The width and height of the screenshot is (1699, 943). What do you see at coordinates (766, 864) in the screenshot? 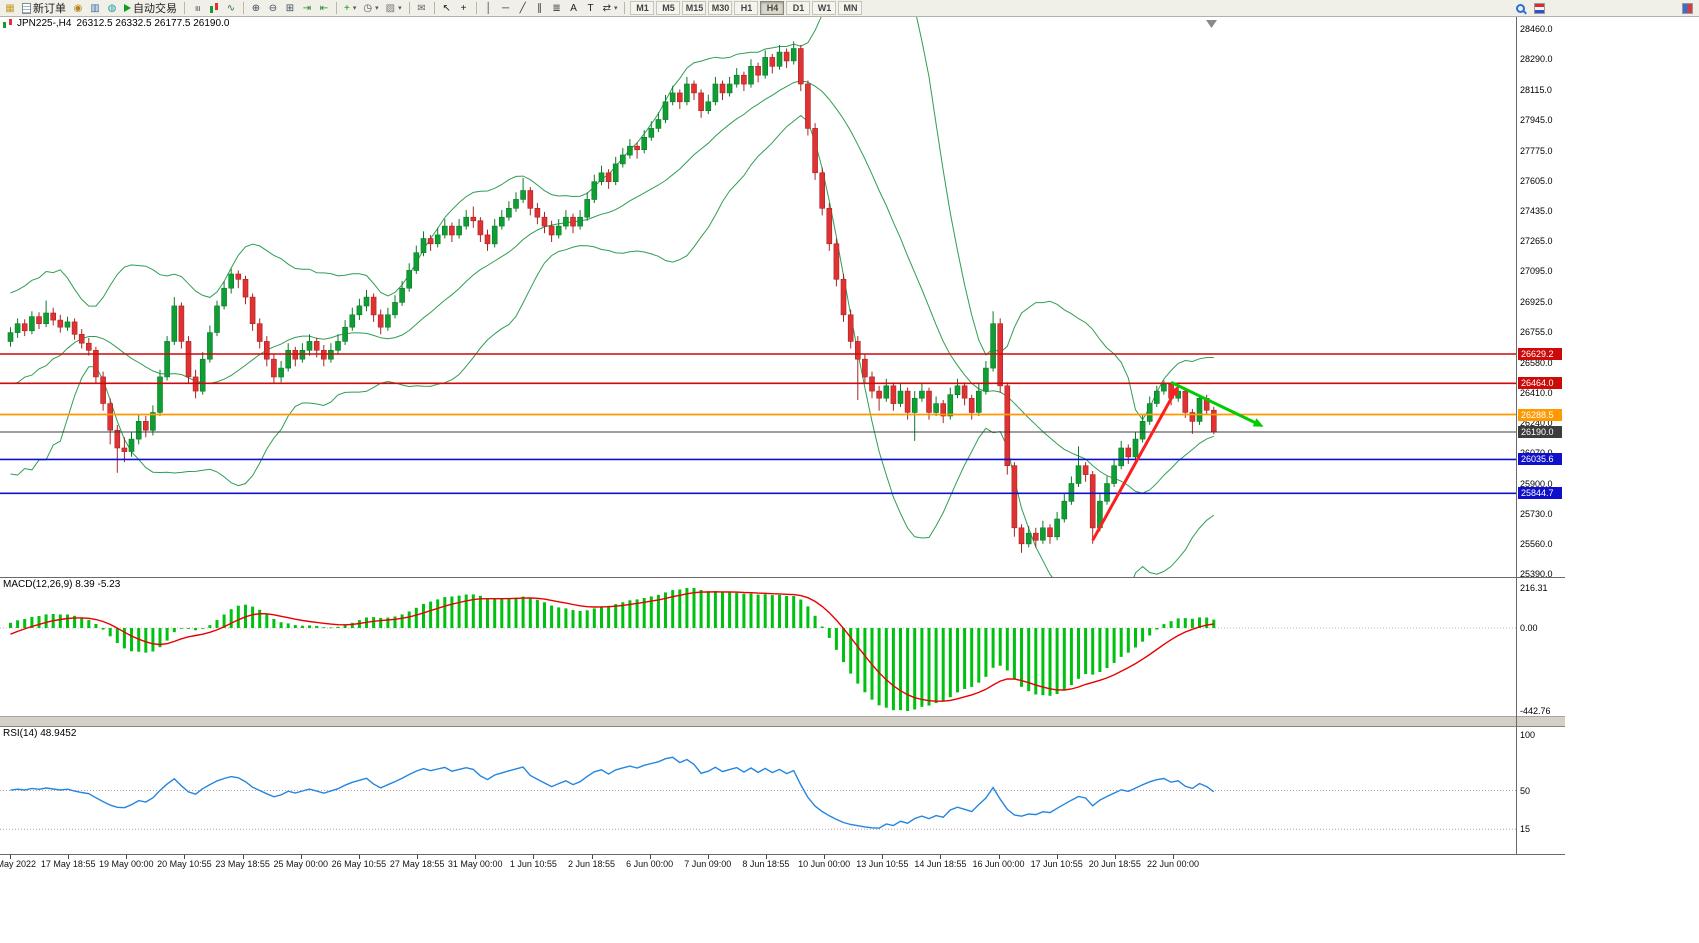
I see `time-label: 8 Jun 18:55` at bounding box center [766, 864].